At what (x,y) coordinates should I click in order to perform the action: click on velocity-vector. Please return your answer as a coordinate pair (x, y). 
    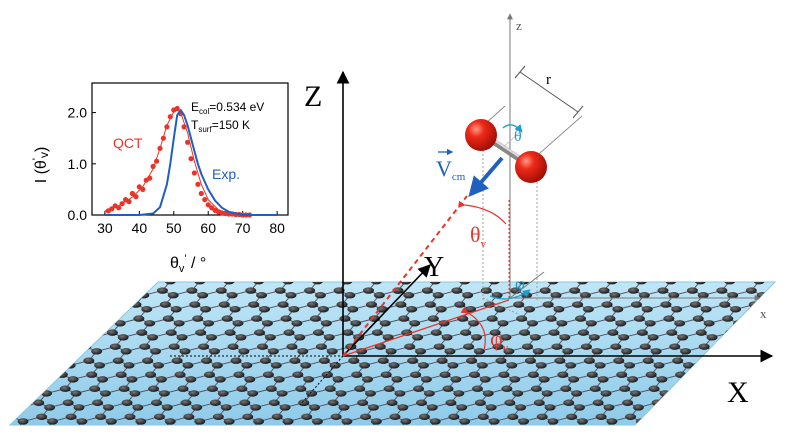
    Looking at the image, I should click on (486, 177).